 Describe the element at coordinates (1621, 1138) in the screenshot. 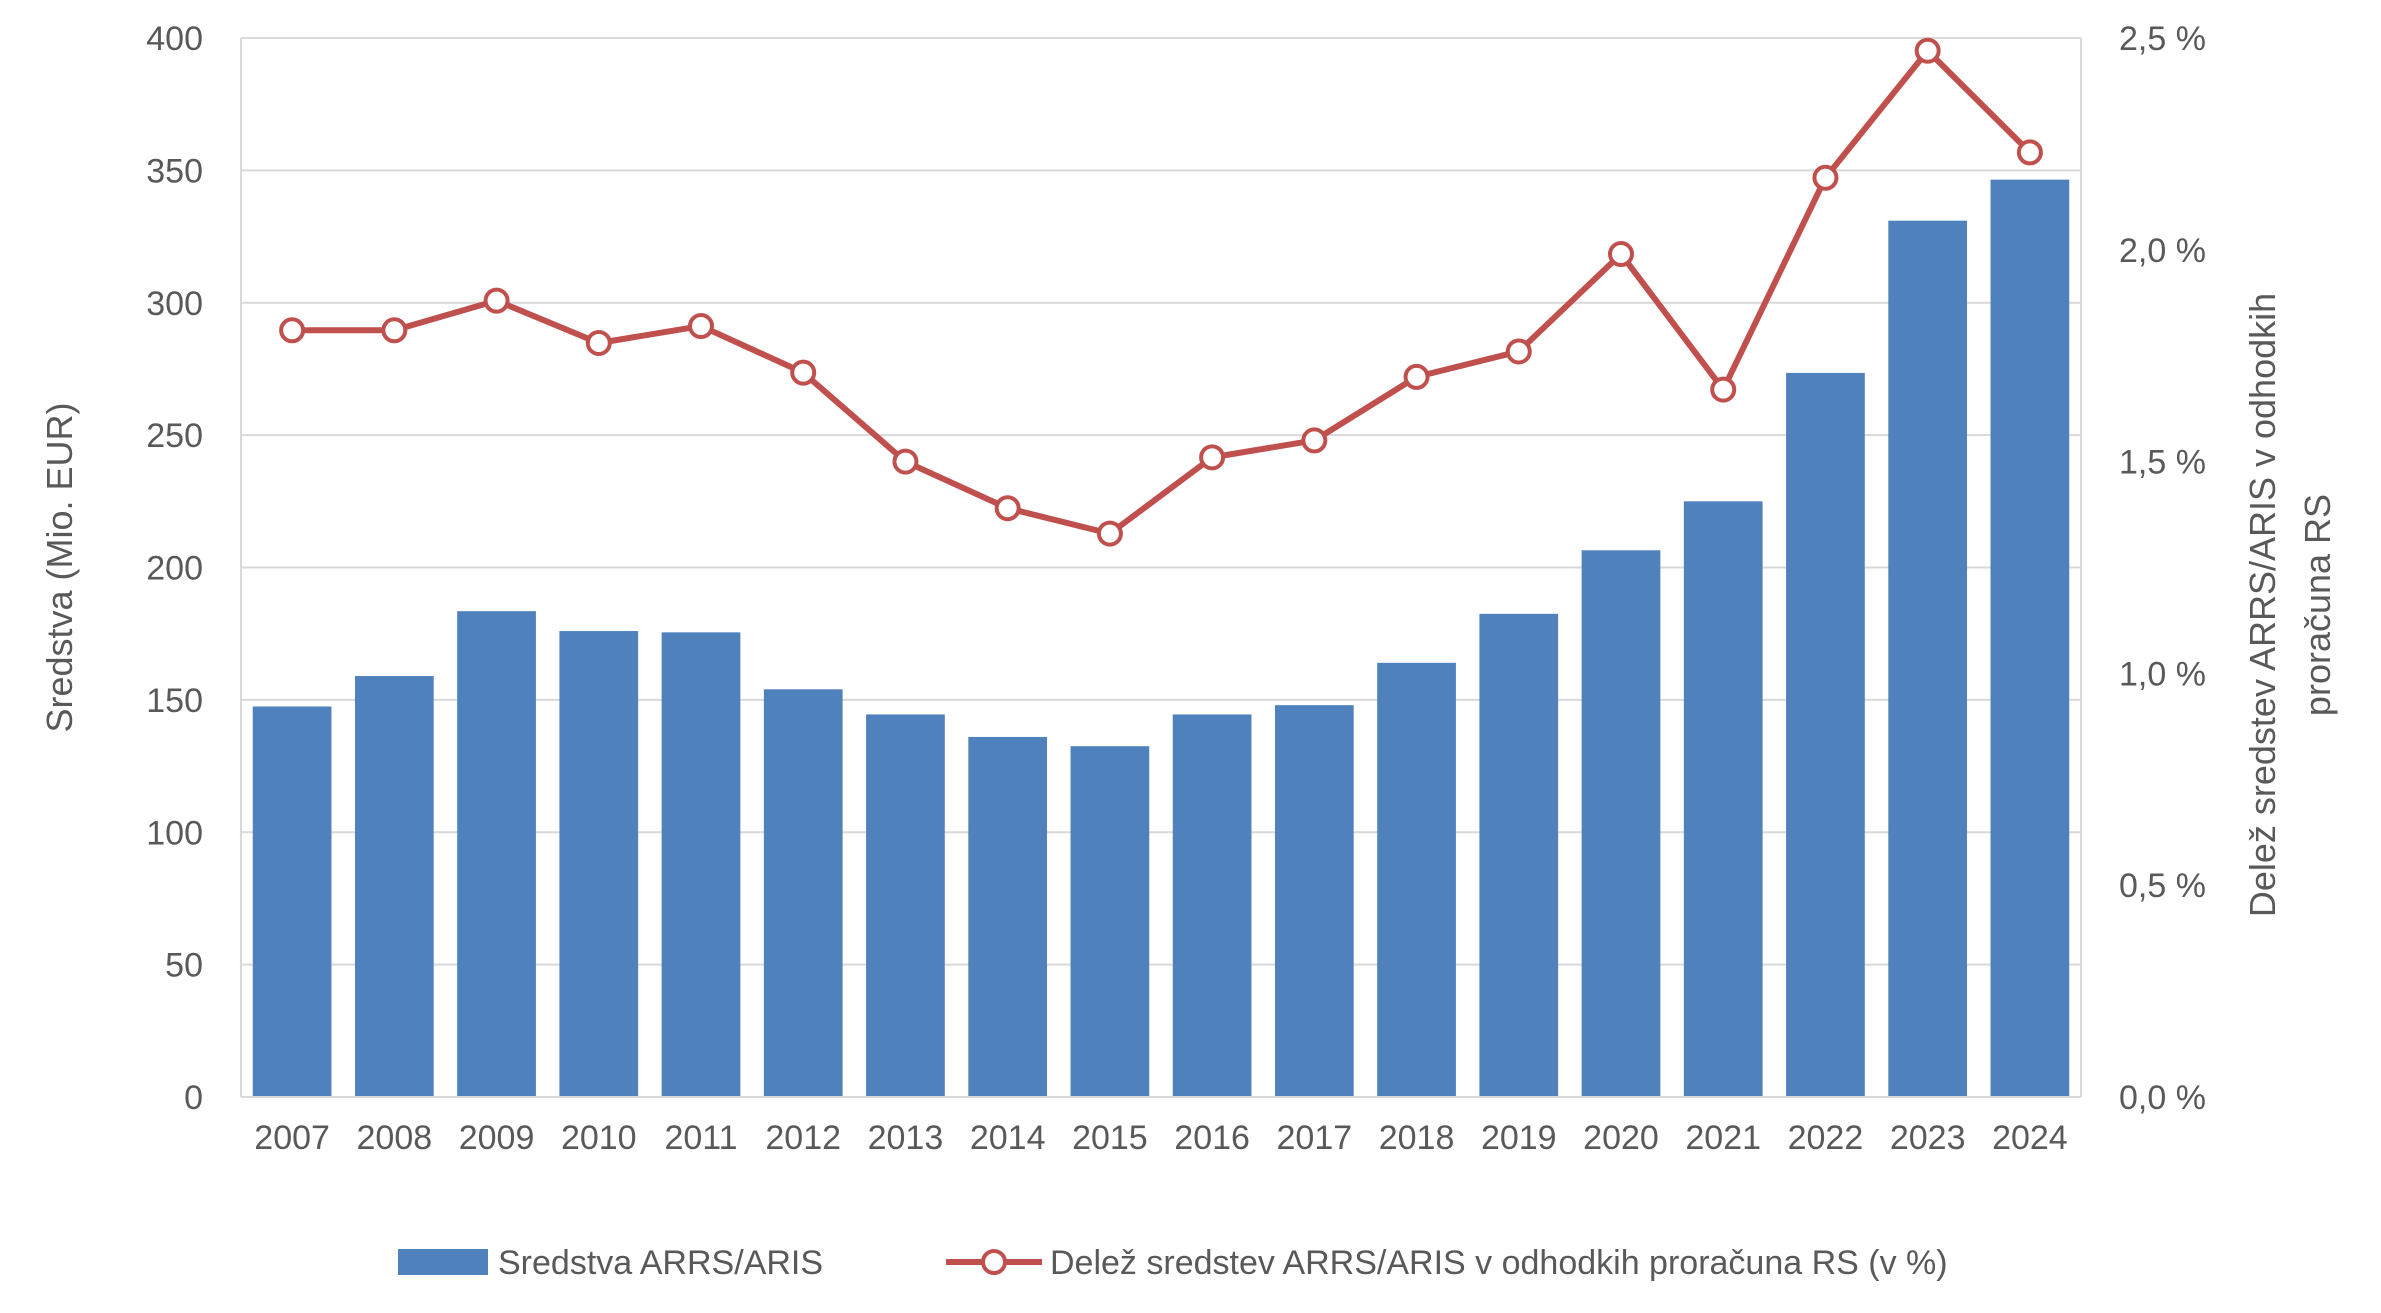

I see `x-tick-label: 2020` at that location.